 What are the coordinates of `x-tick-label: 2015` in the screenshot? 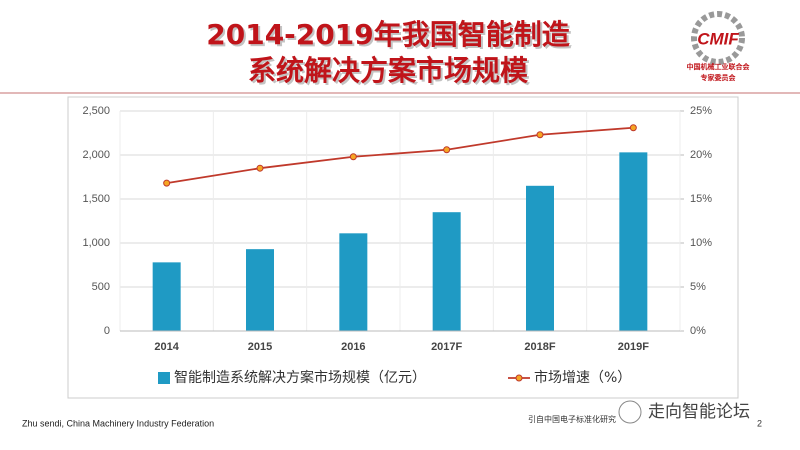 It's located at (260, 347).